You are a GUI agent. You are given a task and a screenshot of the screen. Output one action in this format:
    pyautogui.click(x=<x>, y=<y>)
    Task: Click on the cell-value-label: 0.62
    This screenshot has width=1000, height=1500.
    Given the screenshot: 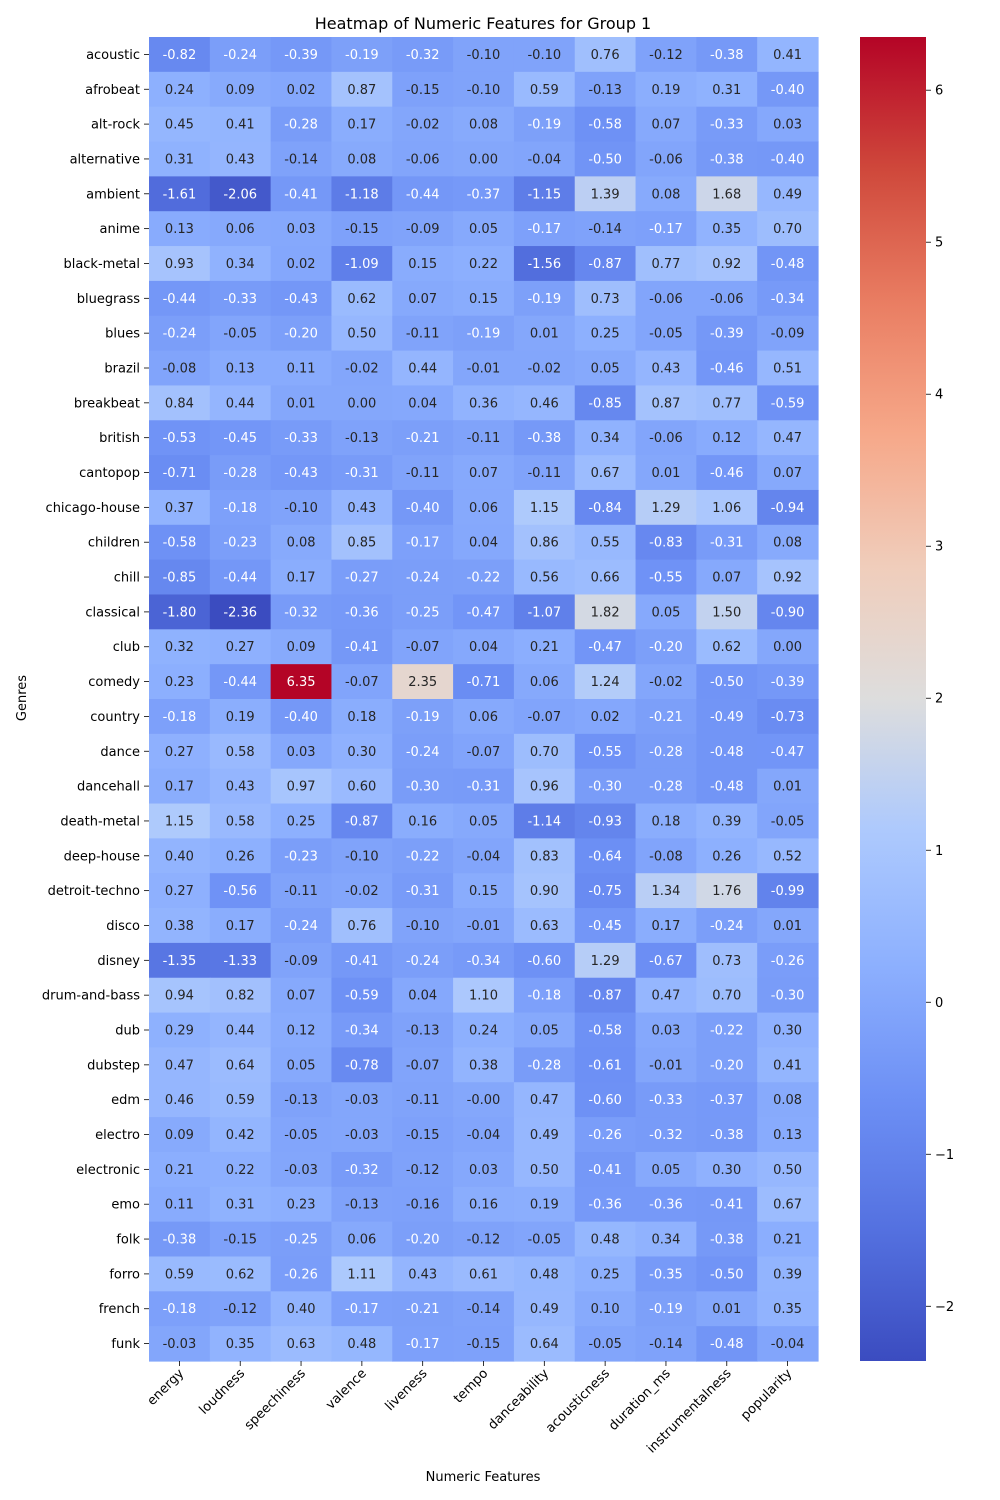 What is the action you would take?
    pyautogui.click(x=726, y=647)
    